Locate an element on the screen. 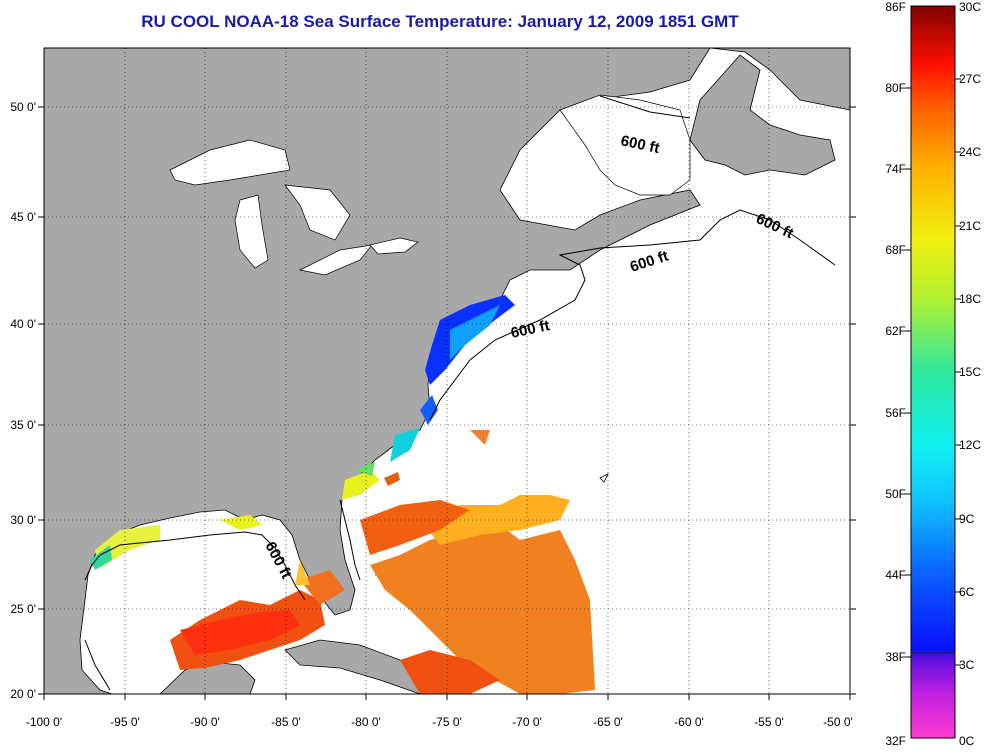  land-newfoundland is located at coordinates (762, 115).